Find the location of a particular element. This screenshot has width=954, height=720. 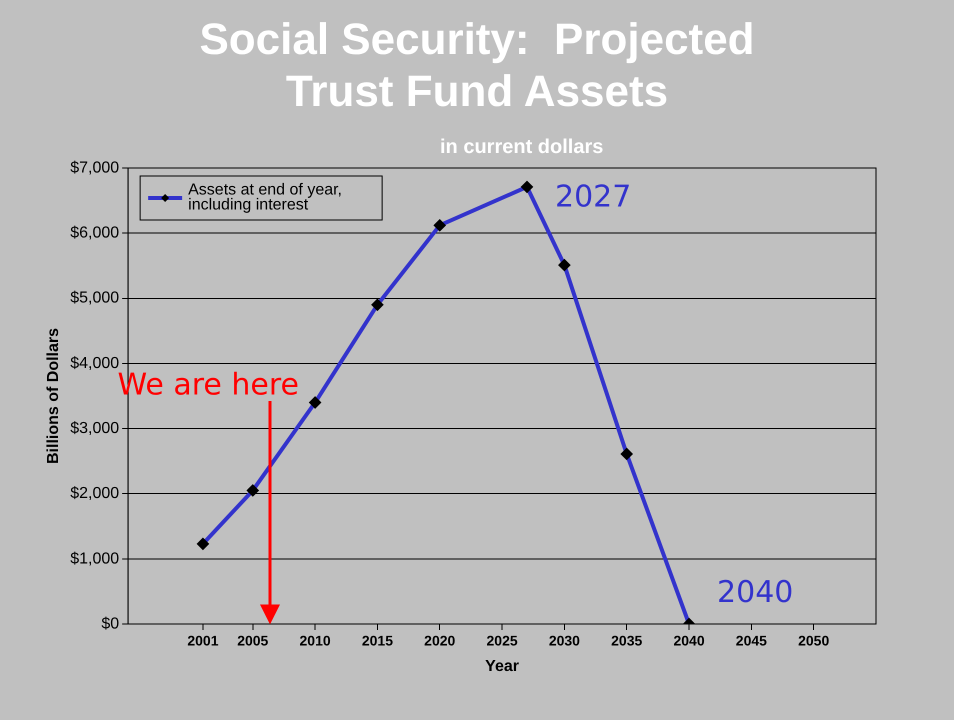

x-tick-label: 2001 is located at coordinates (203, 640).